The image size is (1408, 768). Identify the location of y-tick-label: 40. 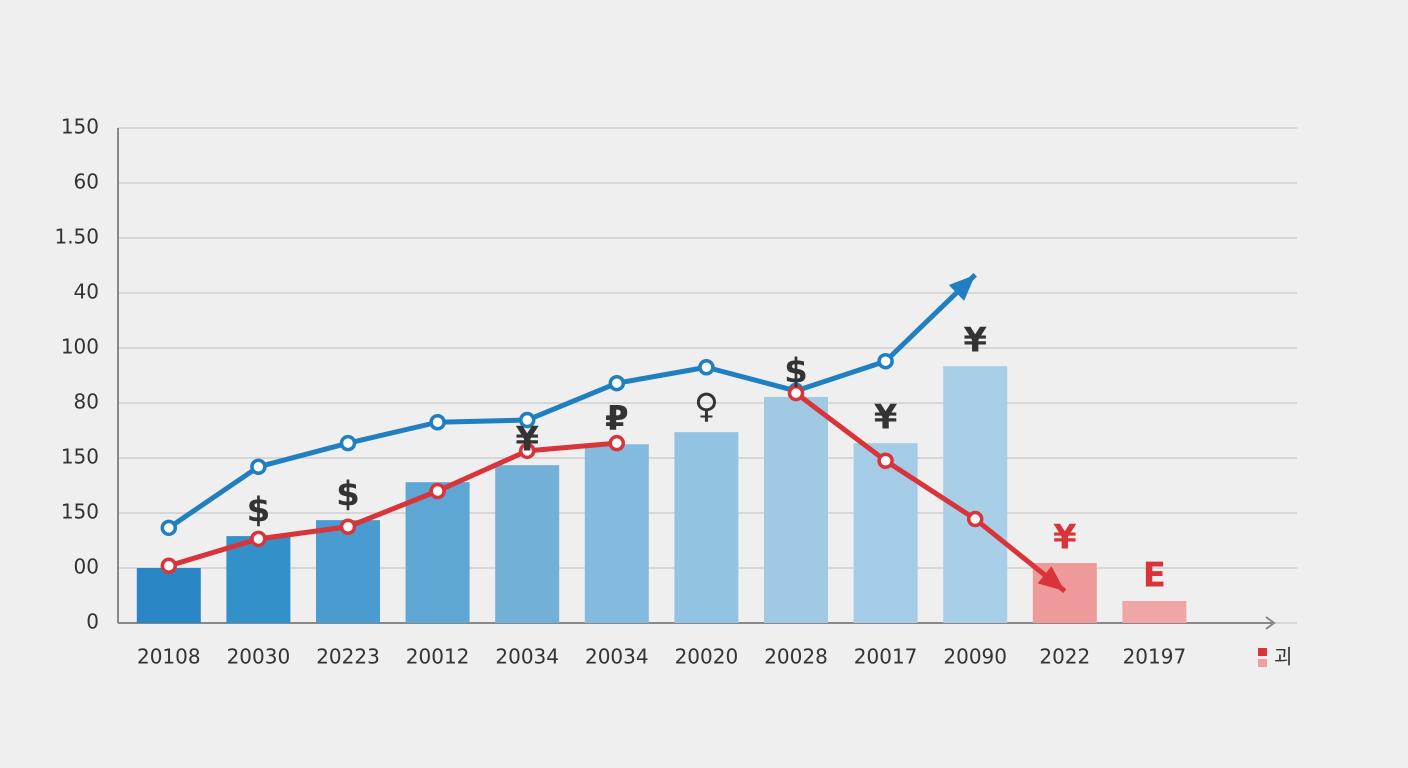
(86, 292).